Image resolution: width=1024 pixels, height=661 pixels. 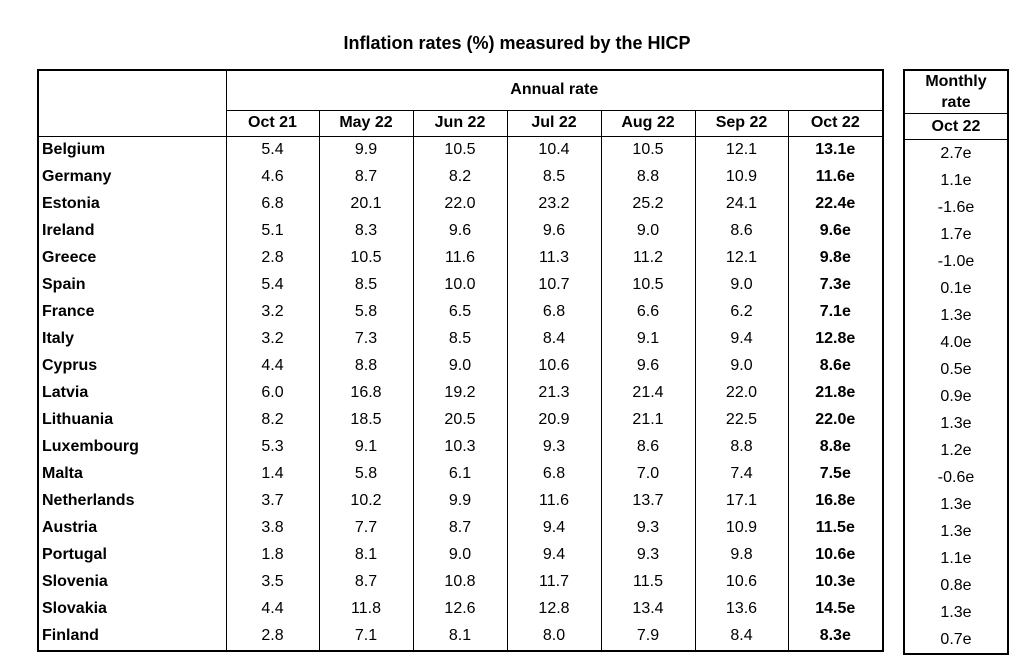 What do you see at coordinates (835, 474) in the screenshot?
I see `value-cell: 7.5e` at bounding box center [835, 474].